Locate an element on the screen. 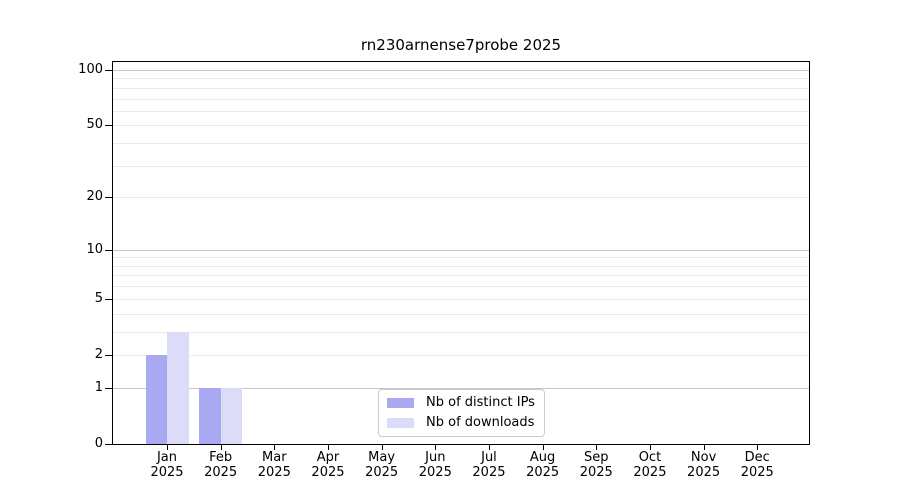 The image size is (900, 500). y-tick-label: 20 is located at coordinates (94, 197).